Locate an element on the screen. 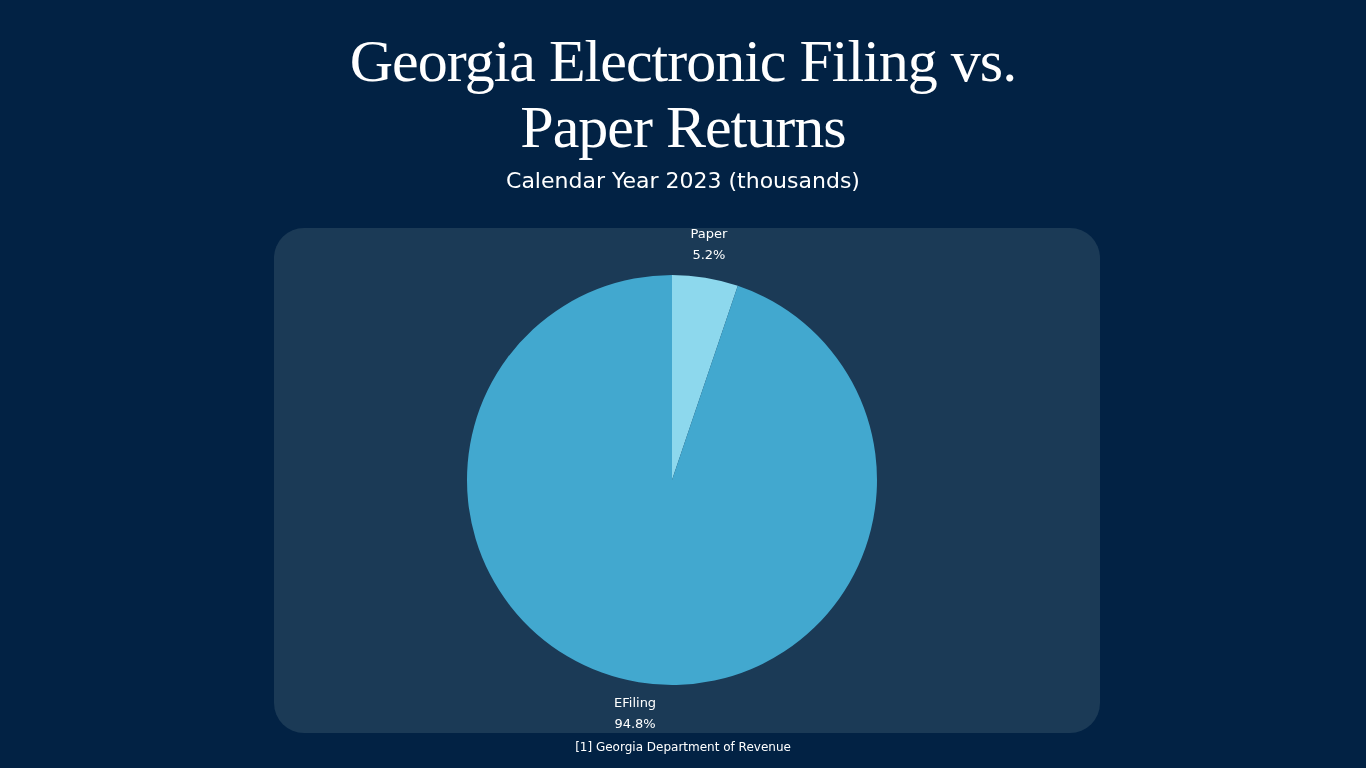 The width and height of the screenshot is (1366, 768). slice-label: EFiling is located at coordinates (635, 703).